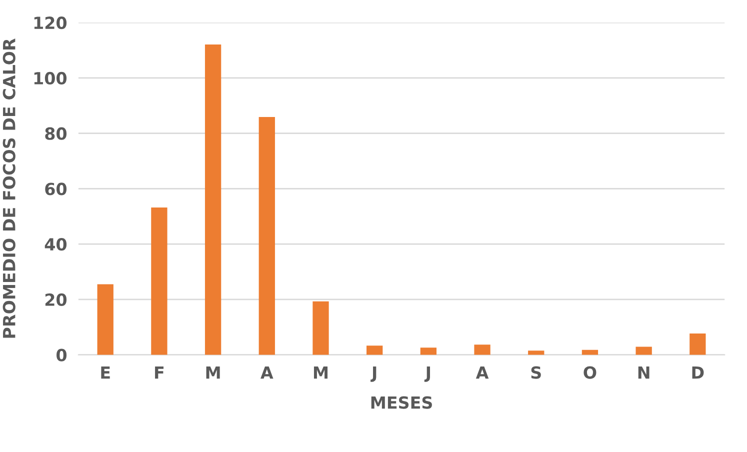  I want to click on x-tick-label: F, so click(159, 372).